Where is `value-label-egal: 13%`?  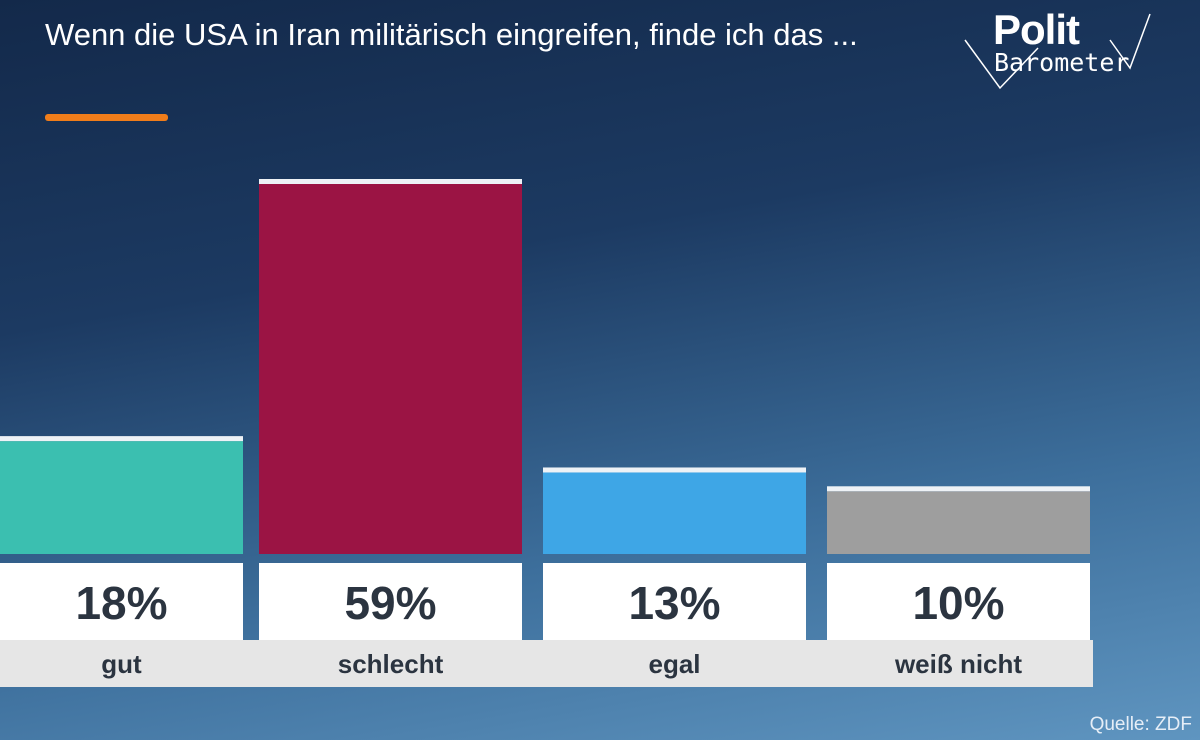
value-label-egal: 13% is located at coordinates (674, 603).